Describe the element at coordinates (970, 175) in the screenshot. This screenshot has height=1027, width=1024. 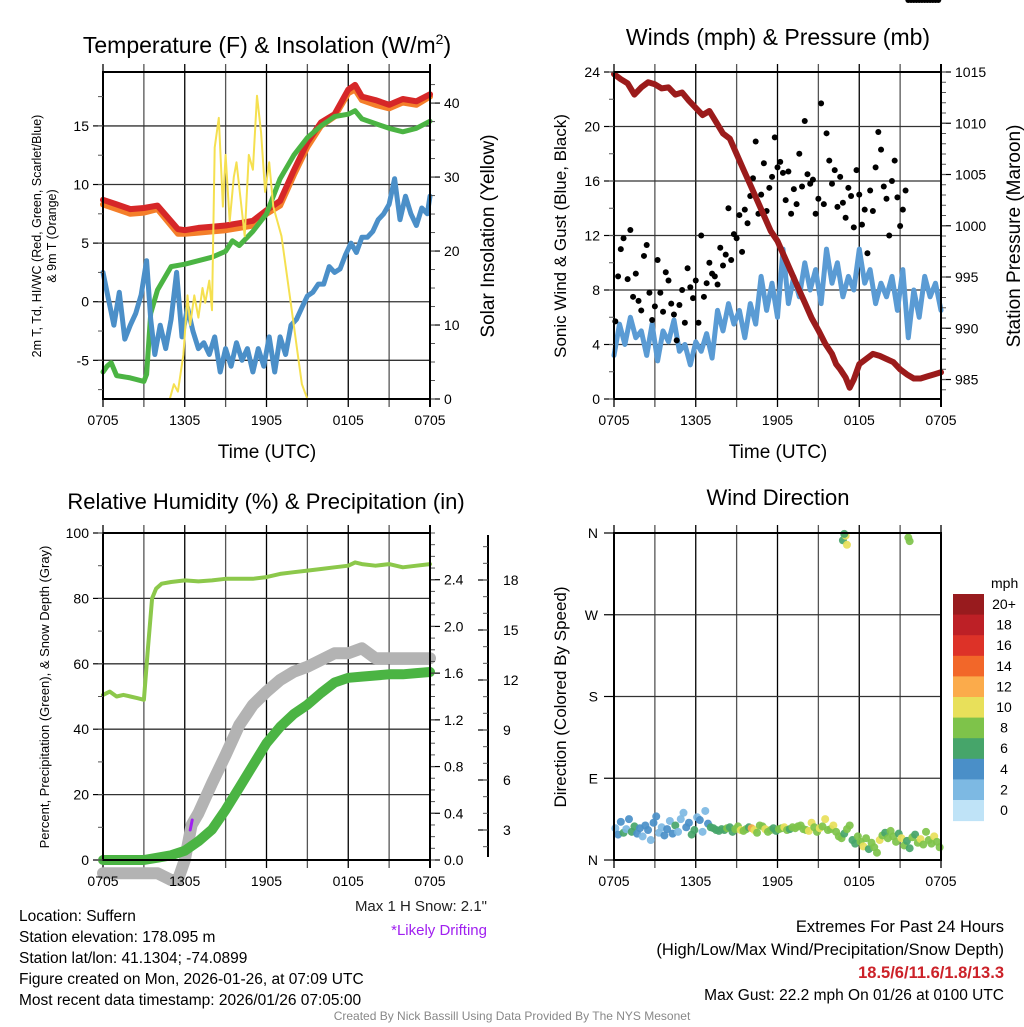
I see `y2-tick-label: 1005` at that location.